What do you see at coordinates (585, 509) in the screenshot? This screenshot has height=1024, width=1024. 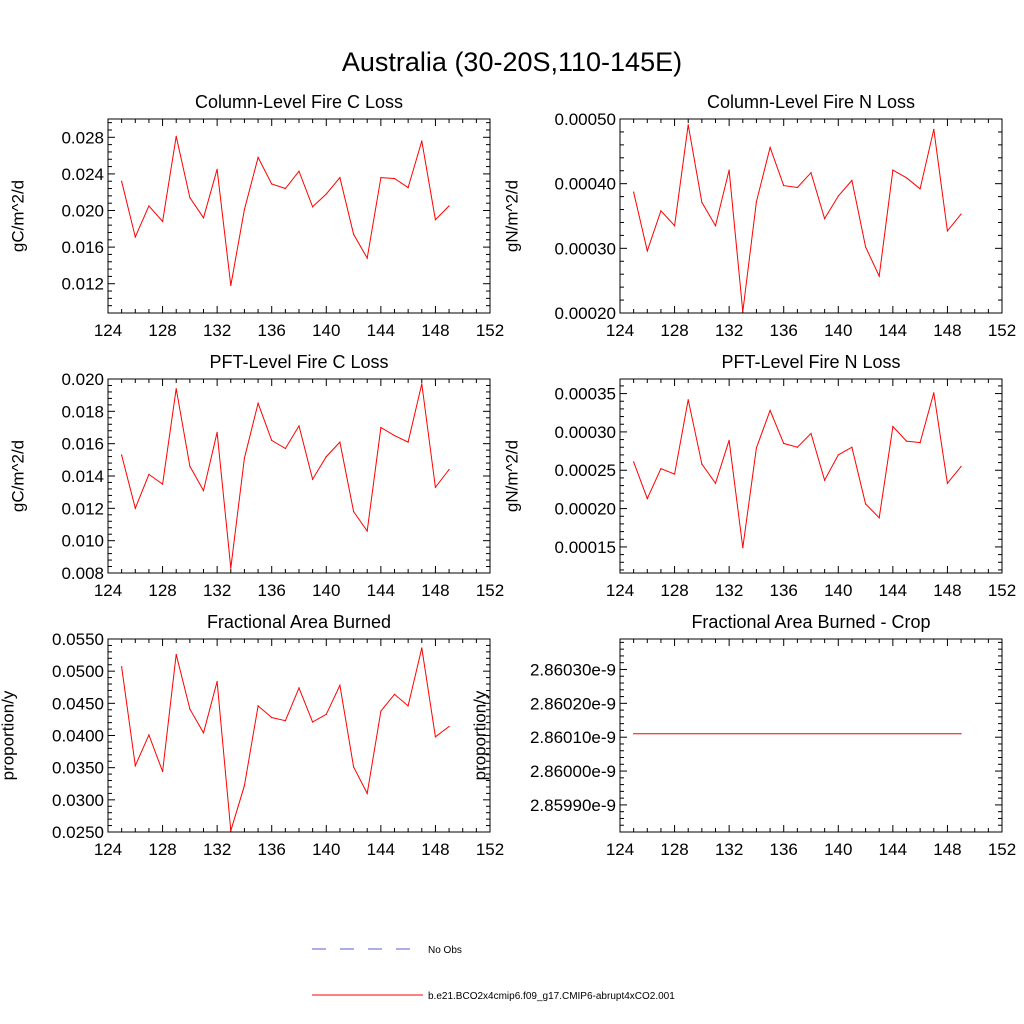 I see `y-tick-label: 0.00020` at bounding box center [585, 509].